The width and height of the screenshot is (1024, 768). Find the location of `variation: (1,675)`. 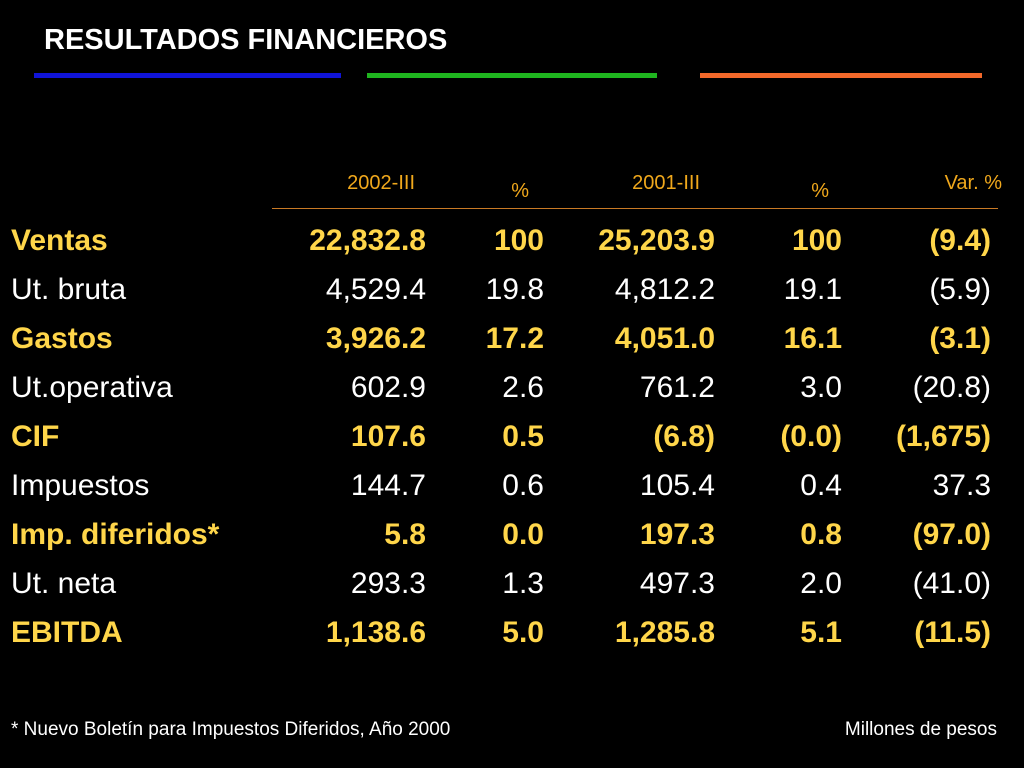

variation: (1,675) is located at coordinates (943, 436).